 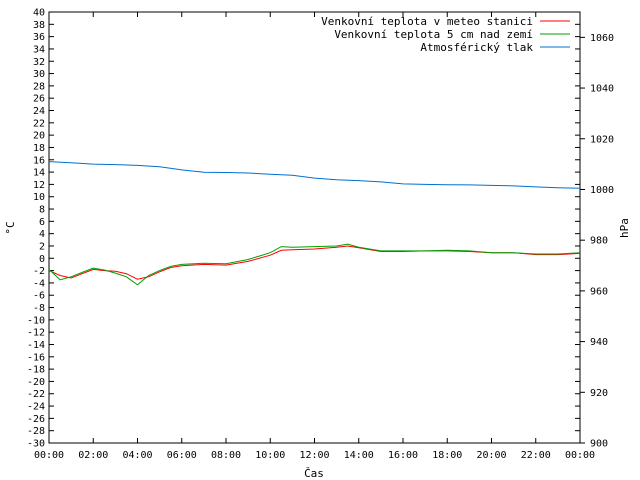 I want to click on y-tick-label: -18, so click(x=36, y=370).